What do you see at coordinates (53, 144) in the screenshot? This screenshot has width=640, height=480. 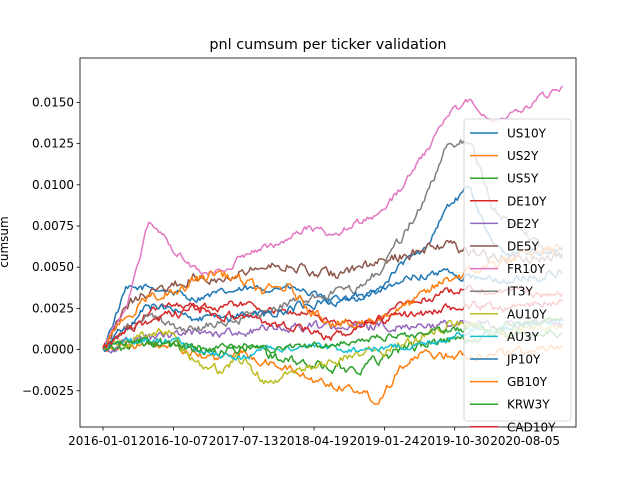 I see `y-tick-label: 0.0125` at bounding box center [53, 144].